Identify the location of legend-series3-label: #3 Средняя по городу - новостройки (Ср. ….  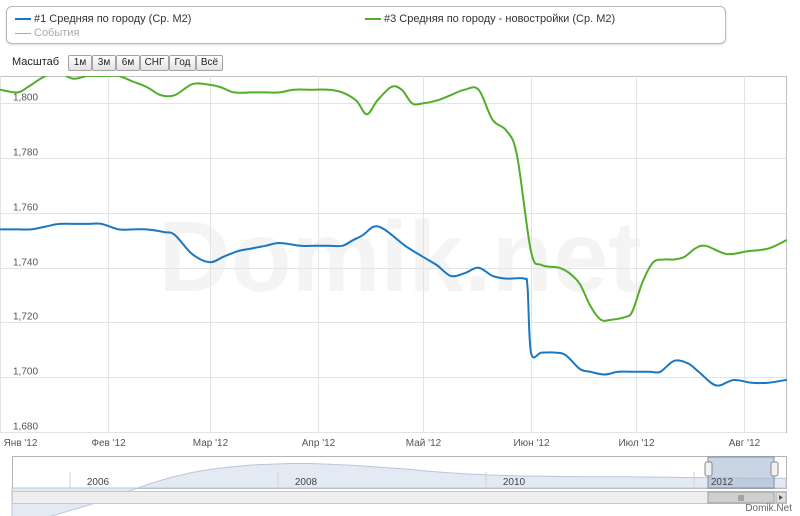
(500, 19).